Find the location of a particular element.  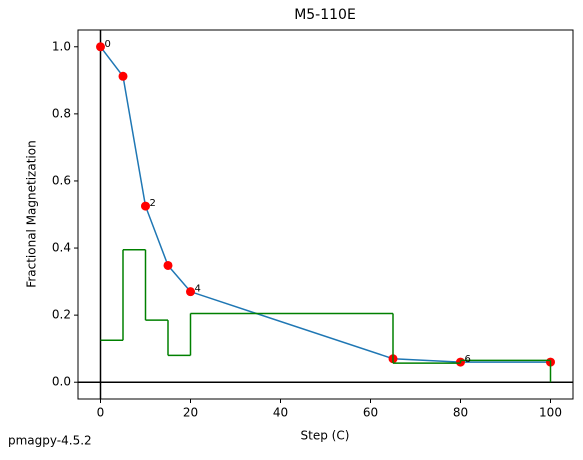

y-tick-label: 0.2 is located at coordinates (61, 315).